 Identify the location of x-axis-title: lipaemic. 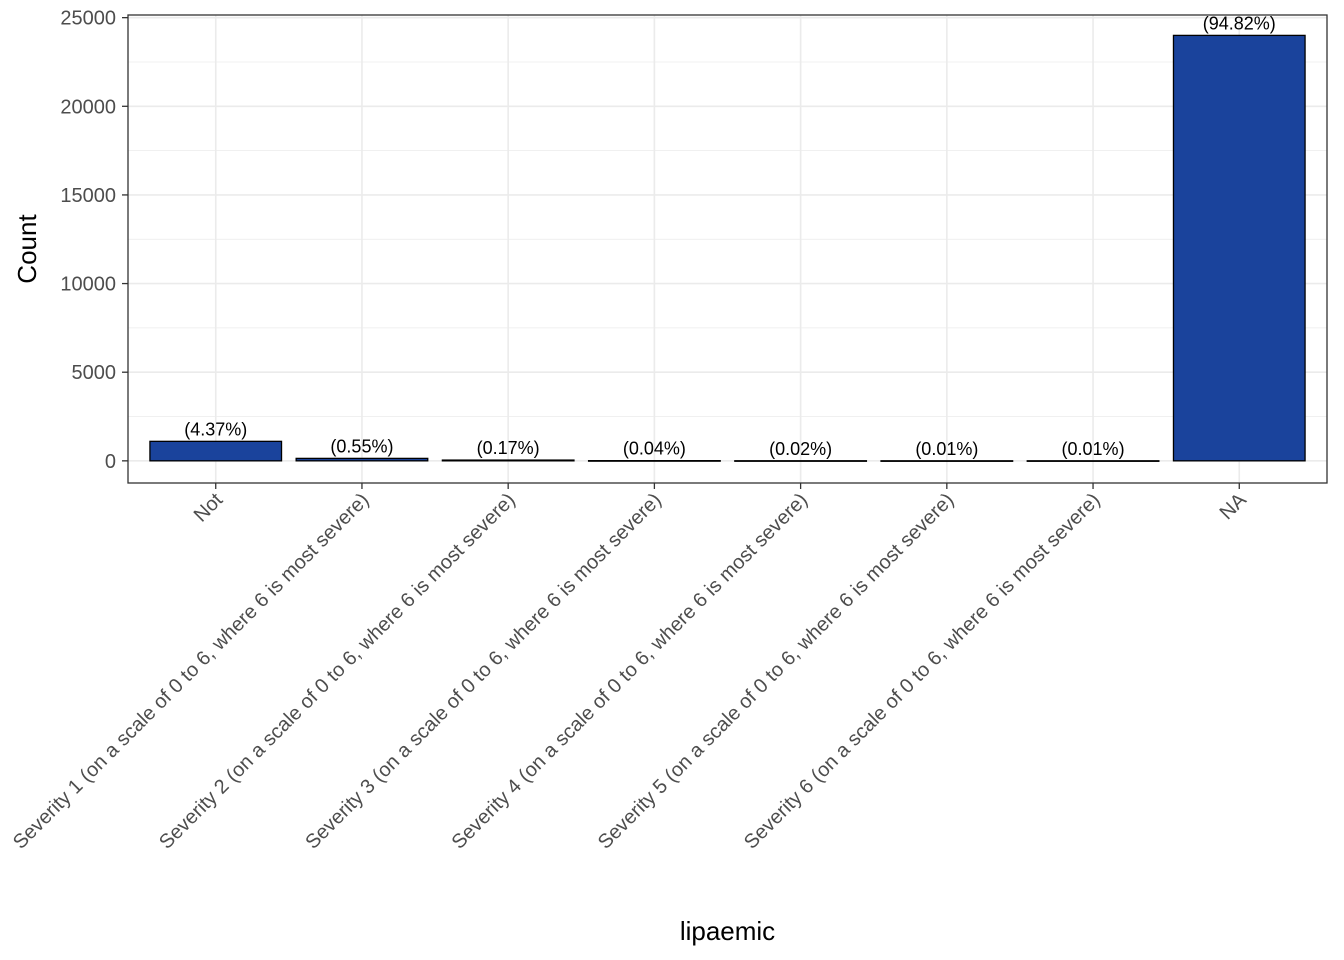
(727, 931).